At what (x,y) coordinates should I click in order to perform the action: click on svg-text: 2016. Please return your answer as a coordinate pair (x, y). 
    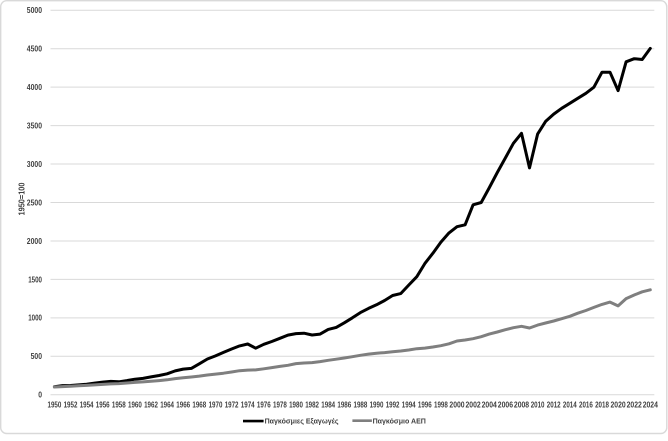
    Looking at the image, I should click on (586, 404).